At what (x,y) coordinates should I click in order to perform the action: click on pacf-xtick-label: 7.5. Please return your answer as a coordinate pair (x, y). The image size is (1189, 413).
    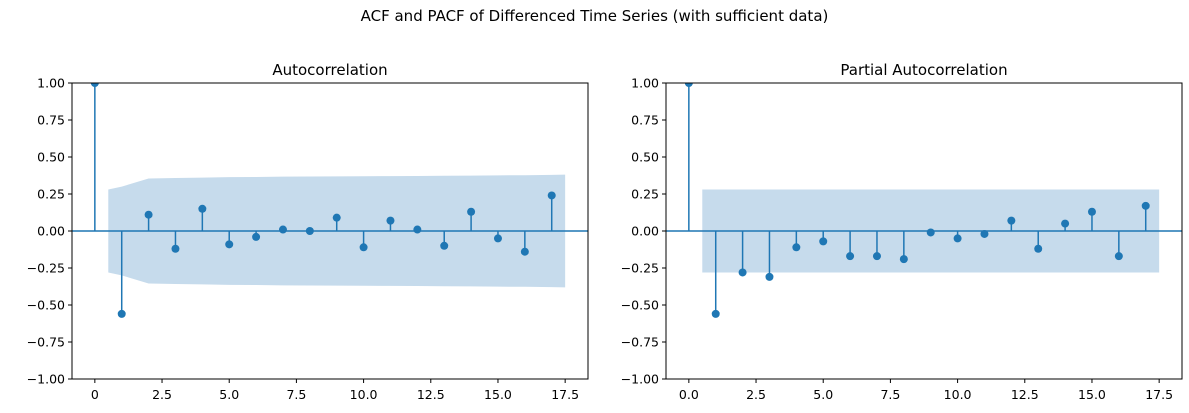
    Looking at the image, I should click on (890, 394).